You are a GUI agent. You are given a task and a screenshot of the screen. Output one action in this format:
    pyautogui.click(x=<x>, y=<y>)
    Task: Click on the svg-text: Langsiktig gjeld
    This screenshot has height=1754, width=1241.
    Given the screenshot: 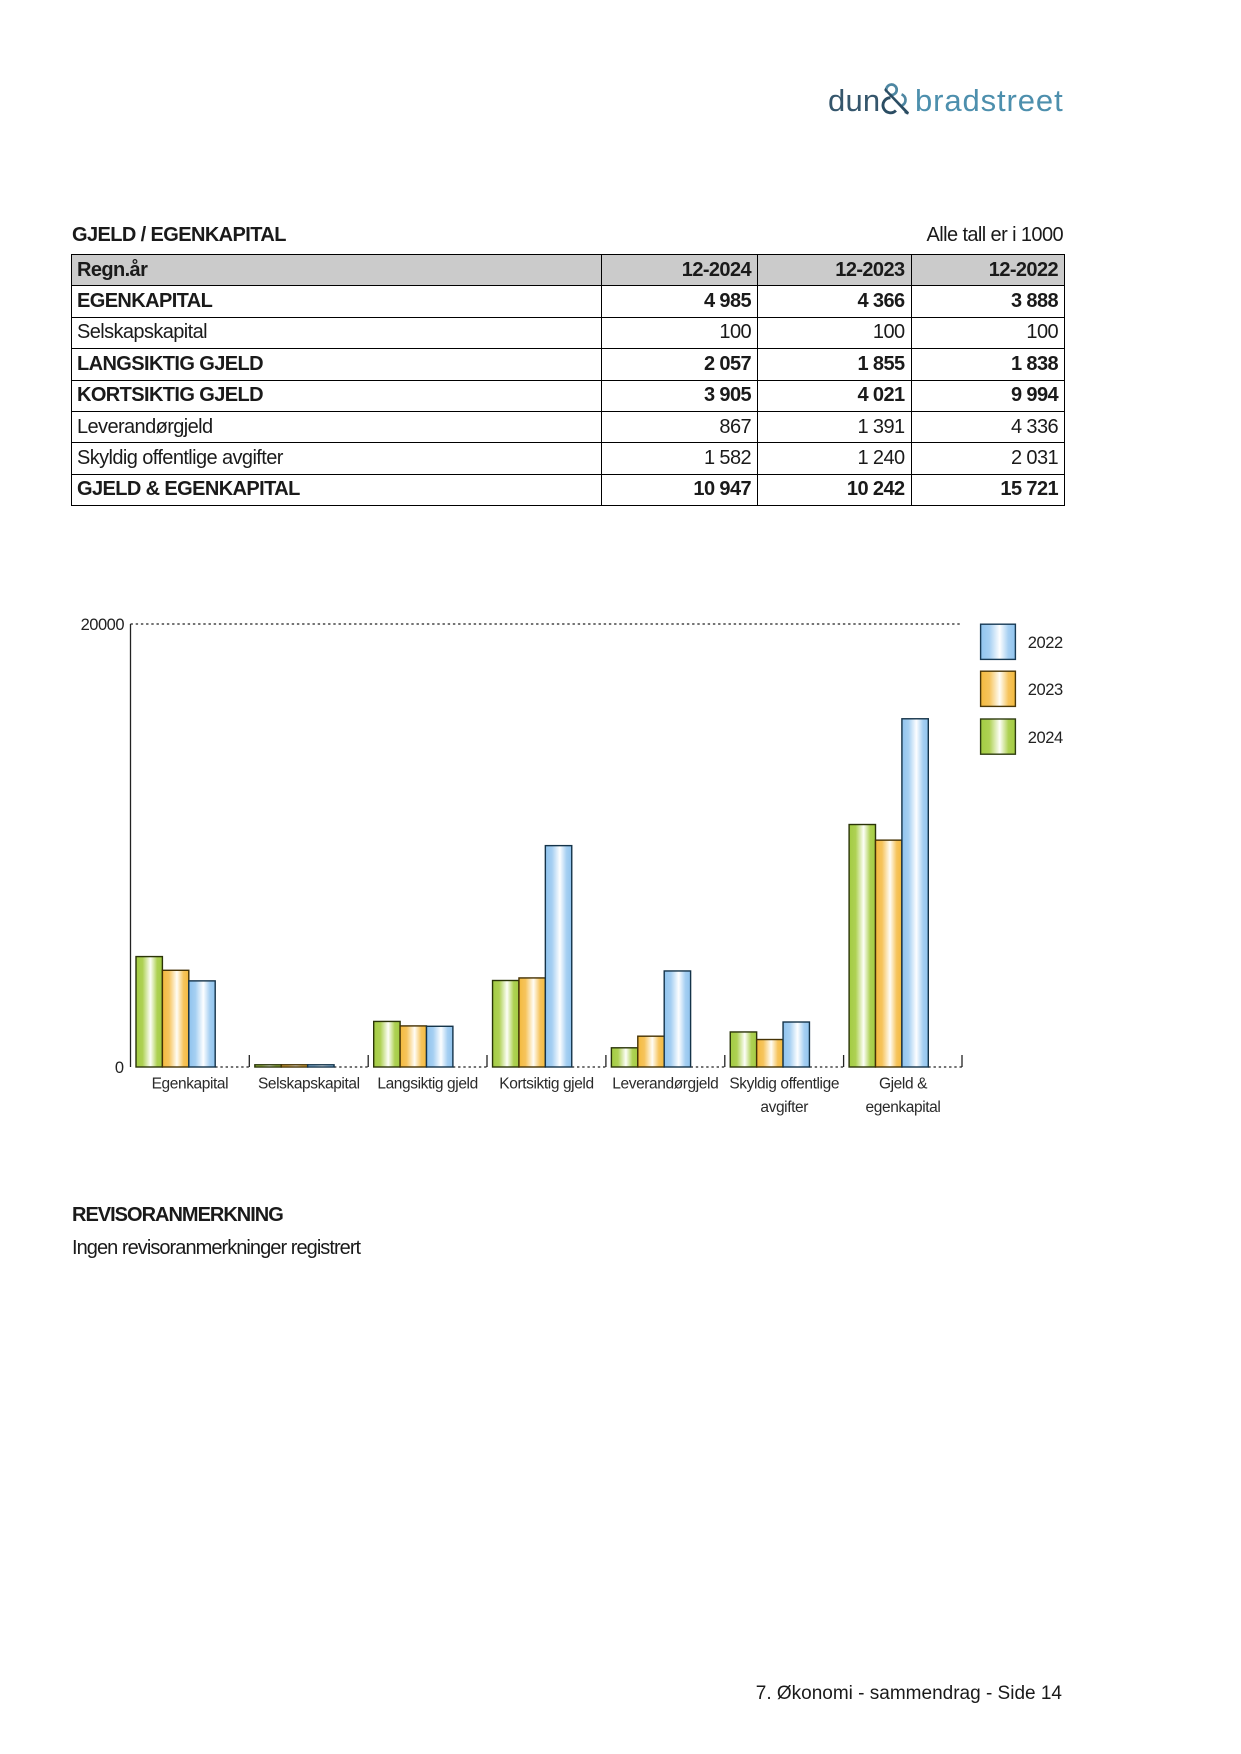 What is the action you would take?
    pyautogui.click(x=427, y=1084)
    